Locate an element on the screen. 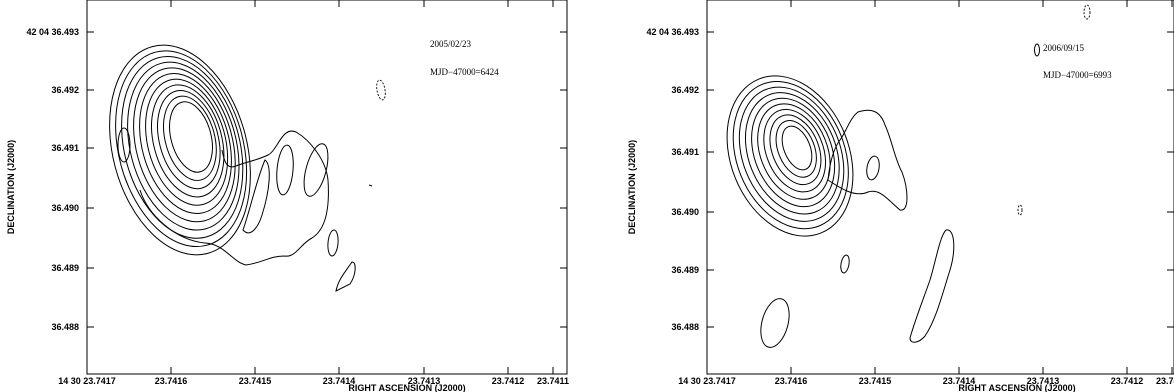  epoch-date-annotation: 2006/09/15 is located at coordinates (1064, 48).